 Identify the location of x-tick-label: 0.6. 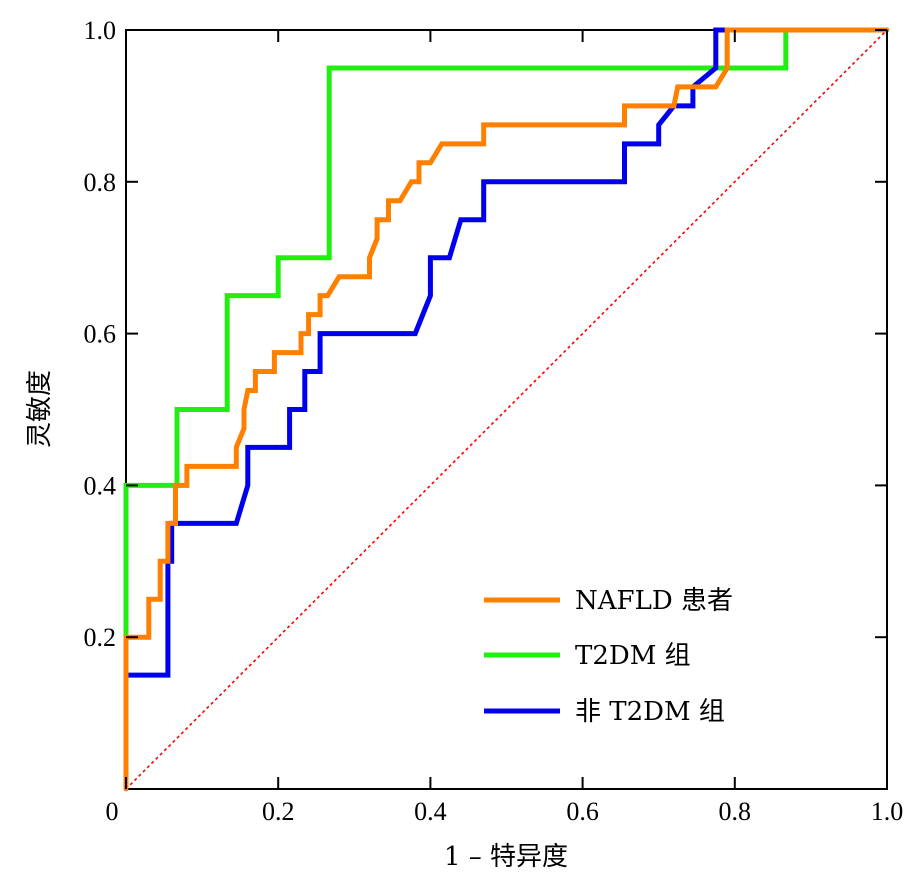
(582, 811).